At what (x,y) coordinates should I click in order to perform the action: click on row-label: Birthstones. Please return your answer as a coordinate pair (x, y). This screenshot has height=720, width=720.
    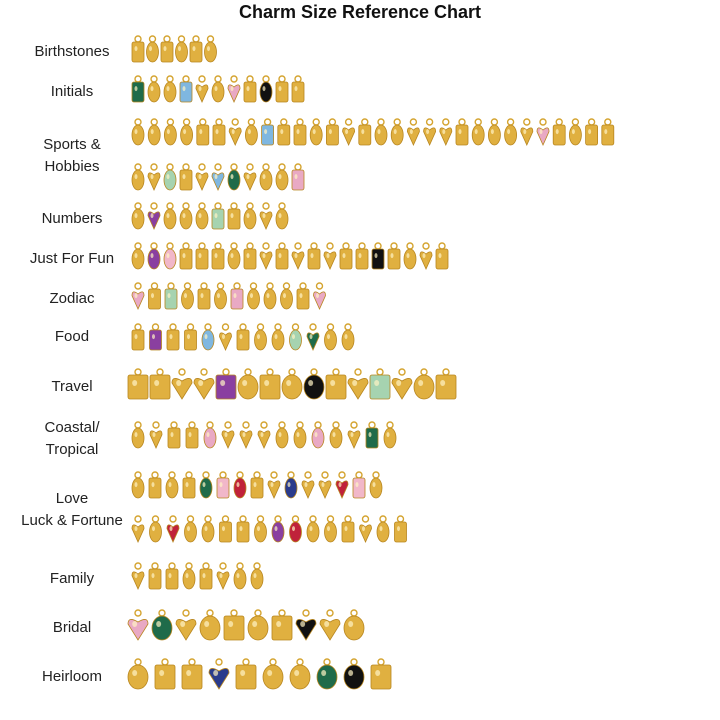
    Looking at the image, I should click on (71, 51).